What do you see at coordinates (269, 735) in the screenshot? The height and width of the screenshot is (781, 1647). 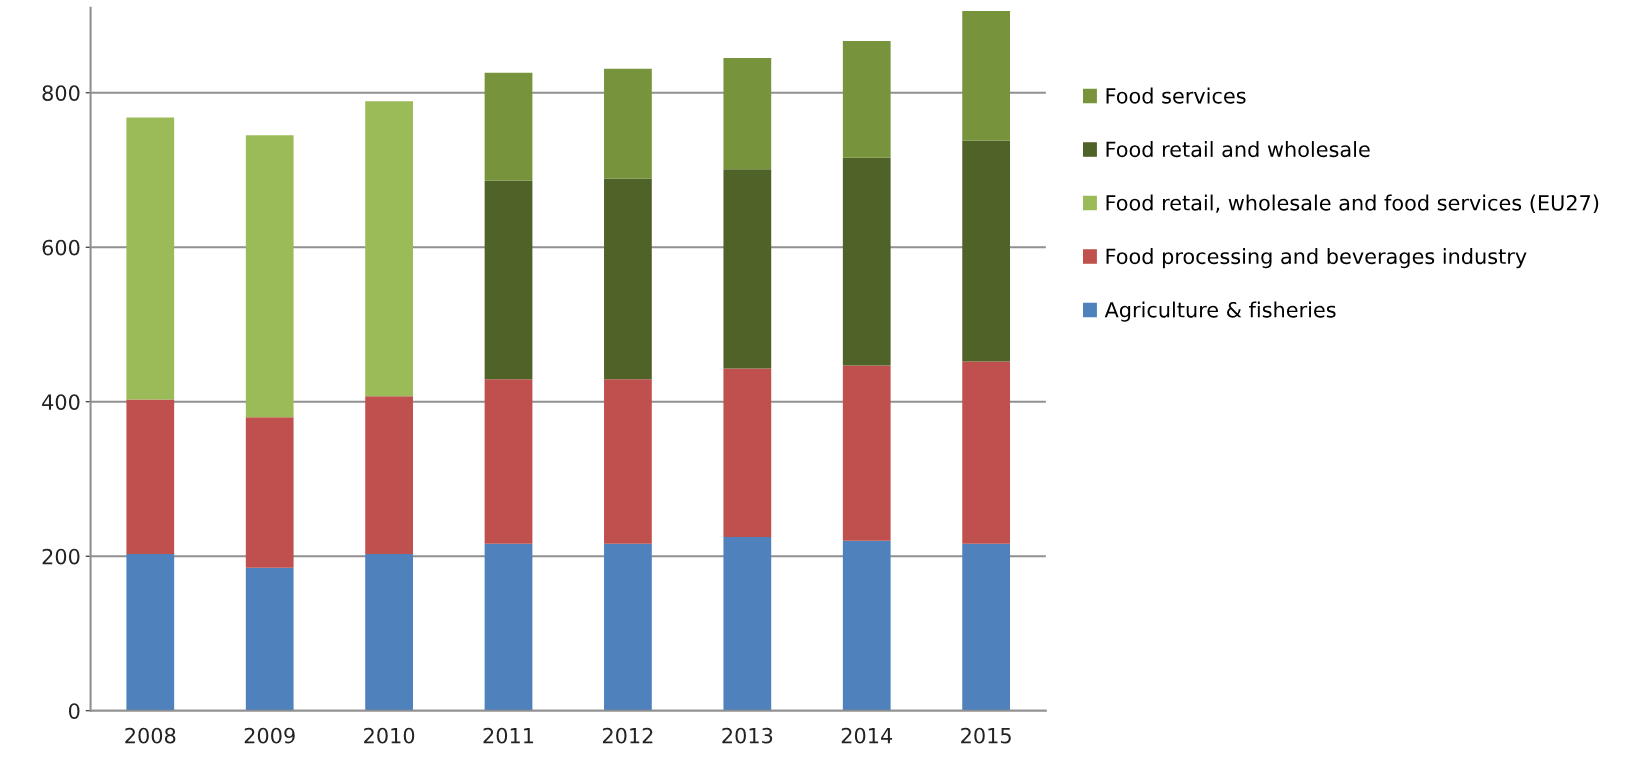 I see `x-tick-label: 2009` at bounding box center [269, 735].